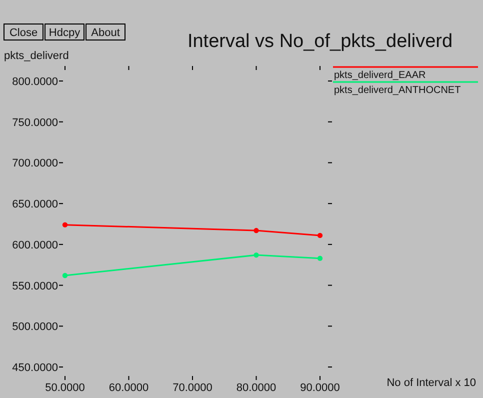  I want to click on x-tick-label: 80.0000, so click(256, 388).